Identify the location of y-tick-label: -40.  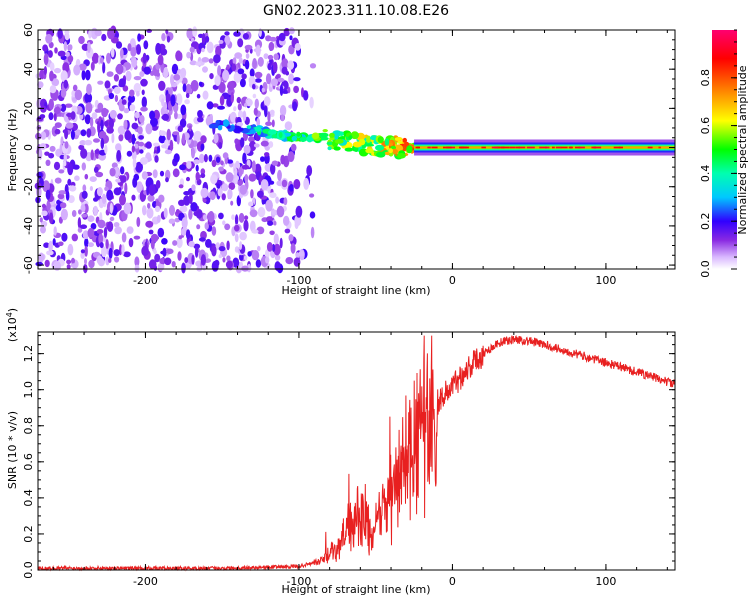
(28, 226).